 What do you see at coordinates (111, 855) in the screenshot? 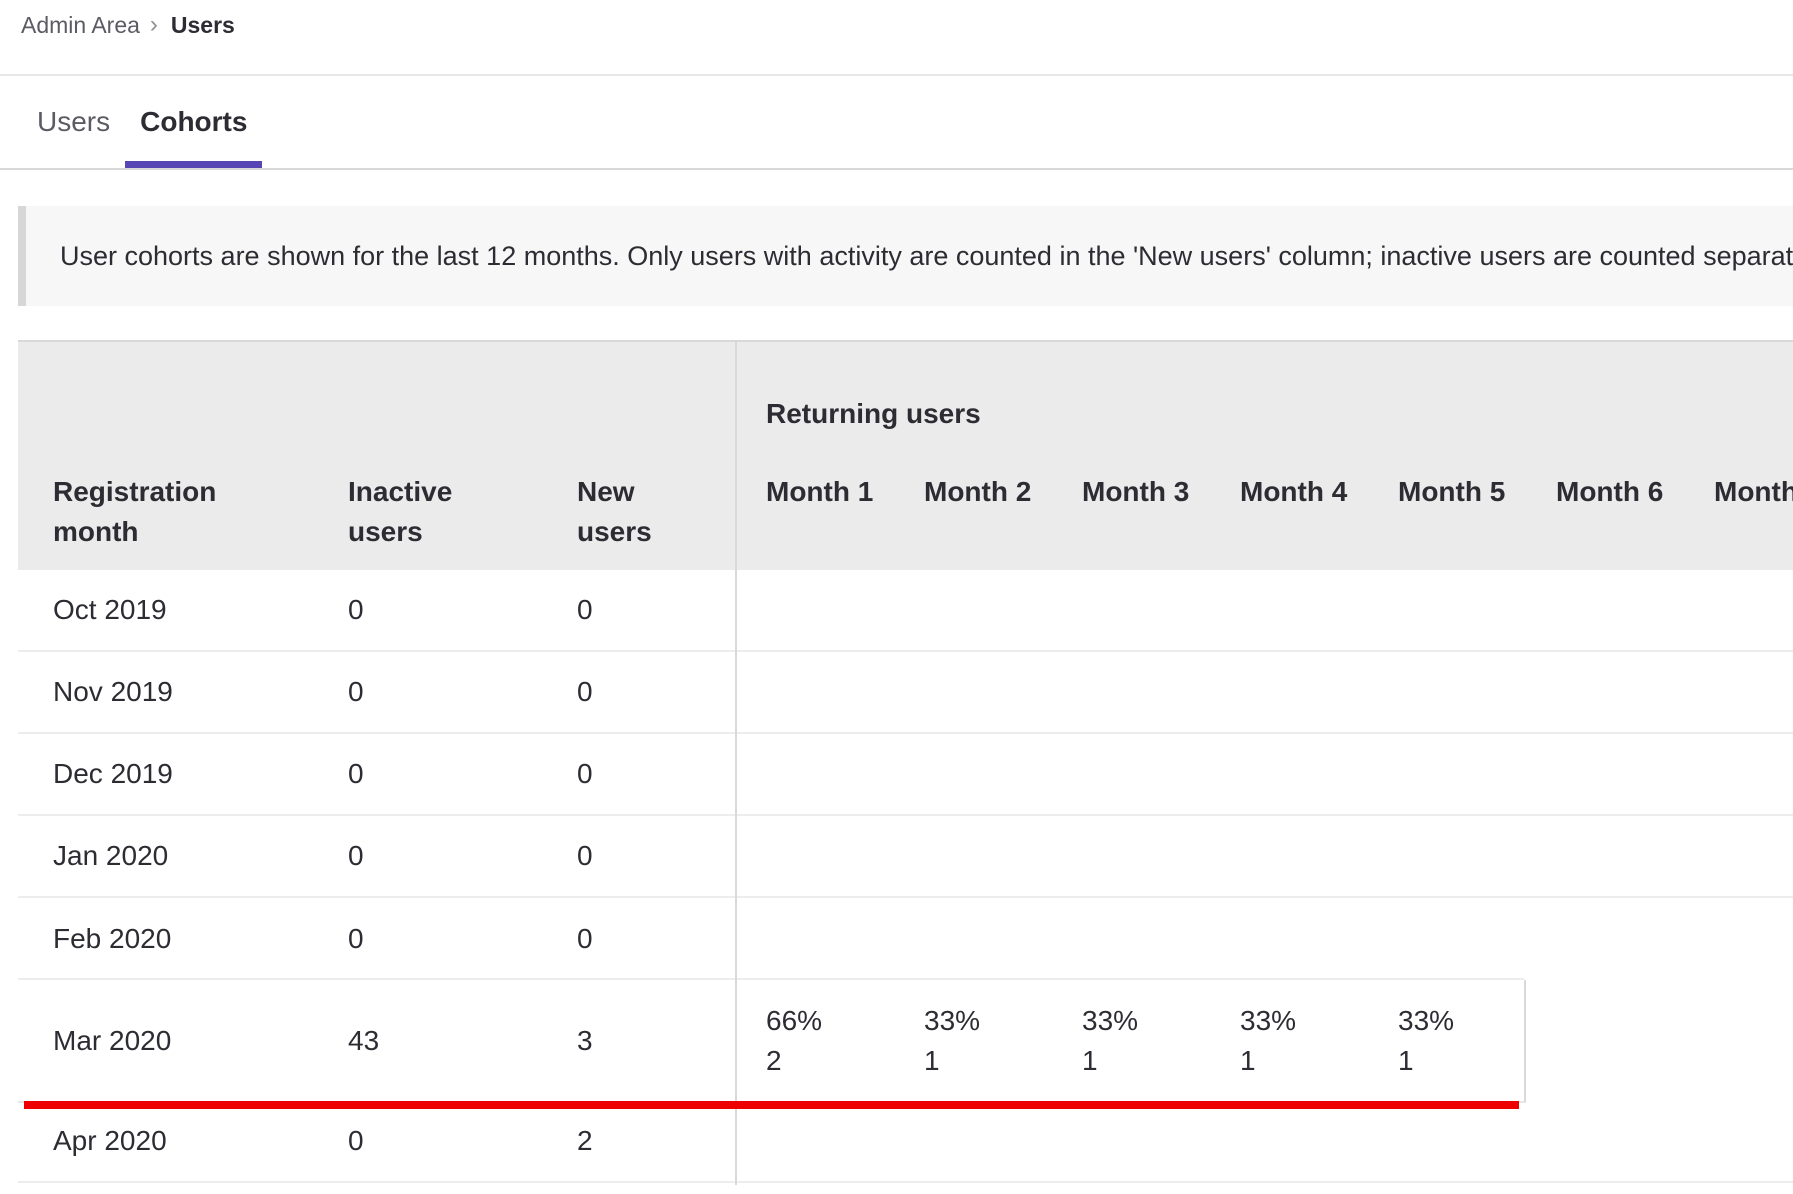
I see `cell-registration-month: Jan 2020` at bounding box center [111, 855].